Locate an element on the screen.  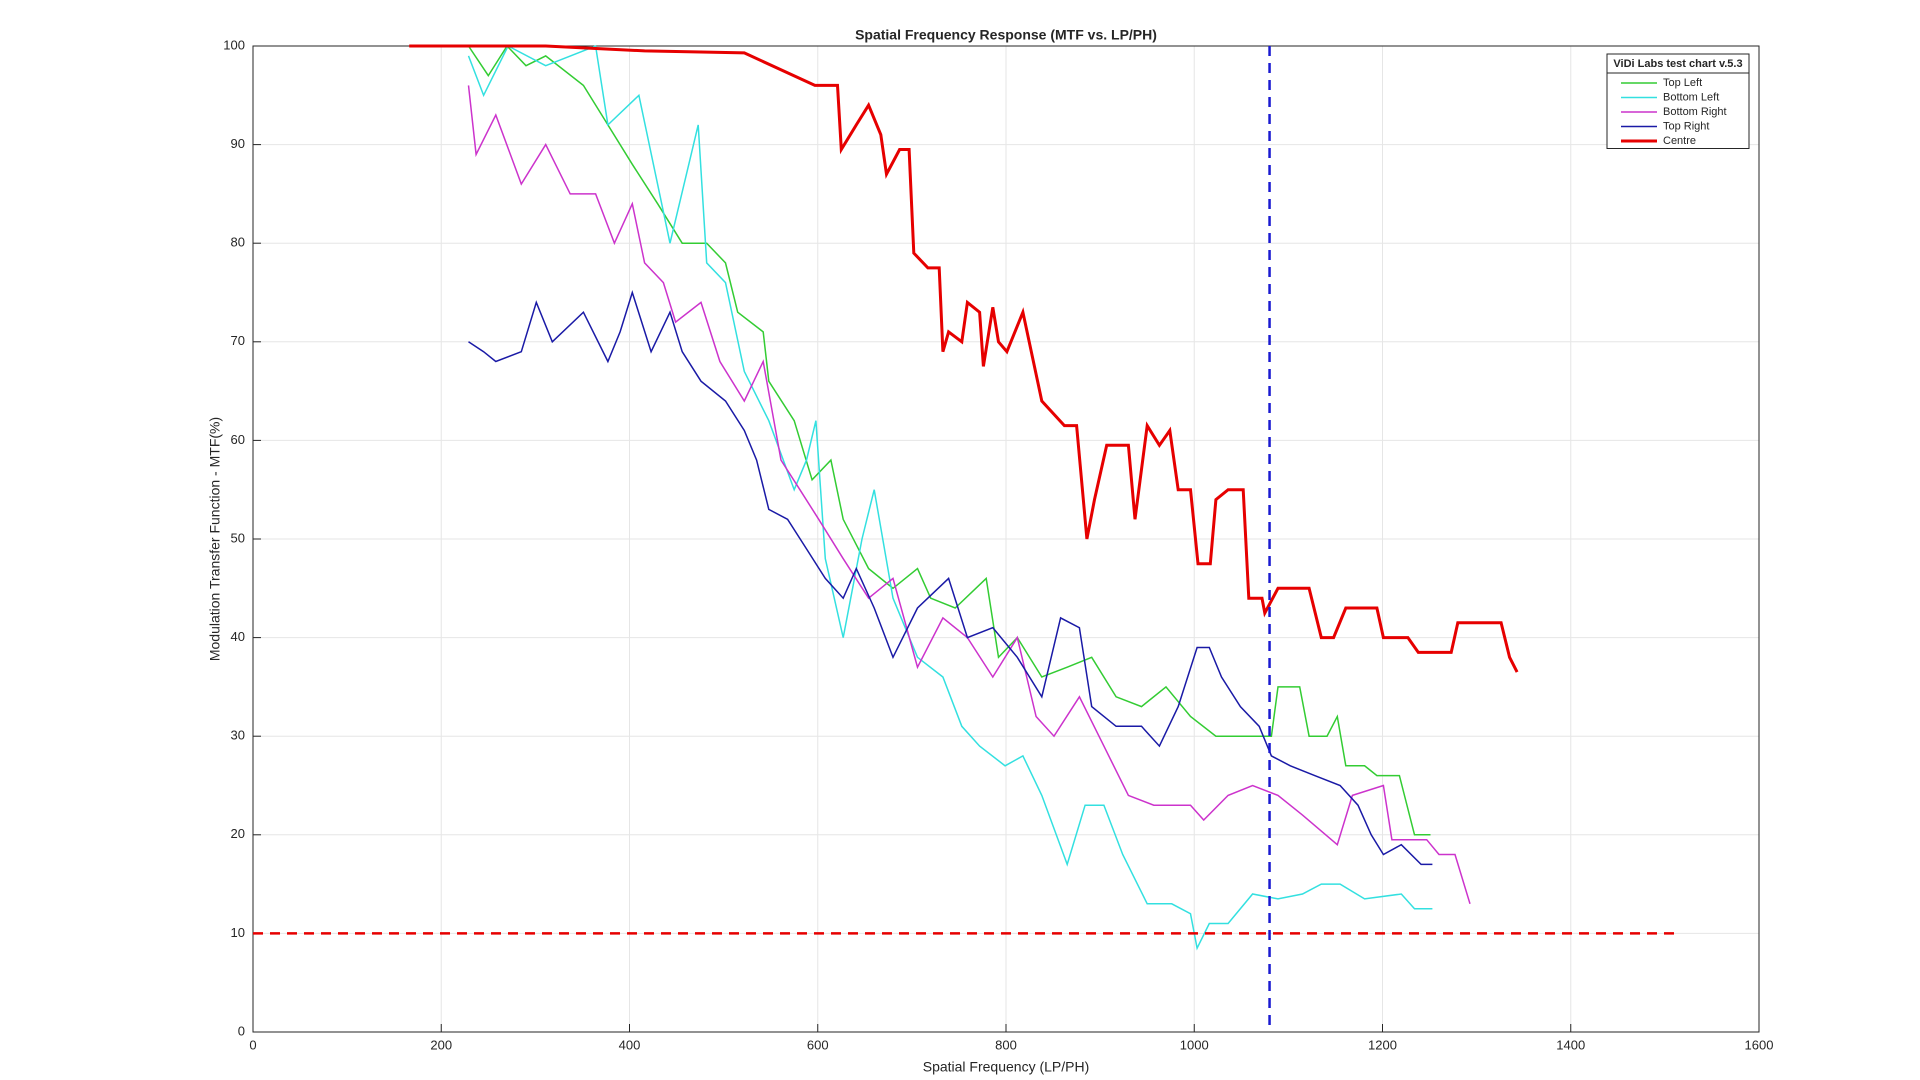
legend-label: Top Left is located at coordinates (1682, 83).